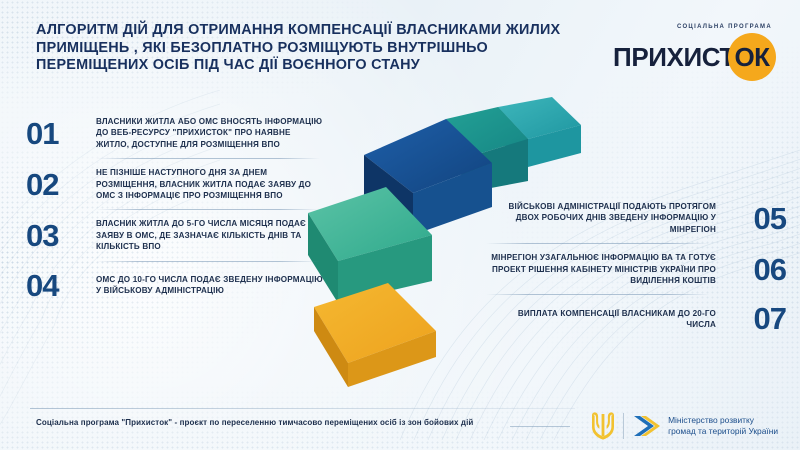 This screenshot has width=800, height=450. What do you see at coordinates (711, 420) in the screenshot?
I see `ministry-name-line1: Міністерство розвитку` at bounding box center [711, 420].